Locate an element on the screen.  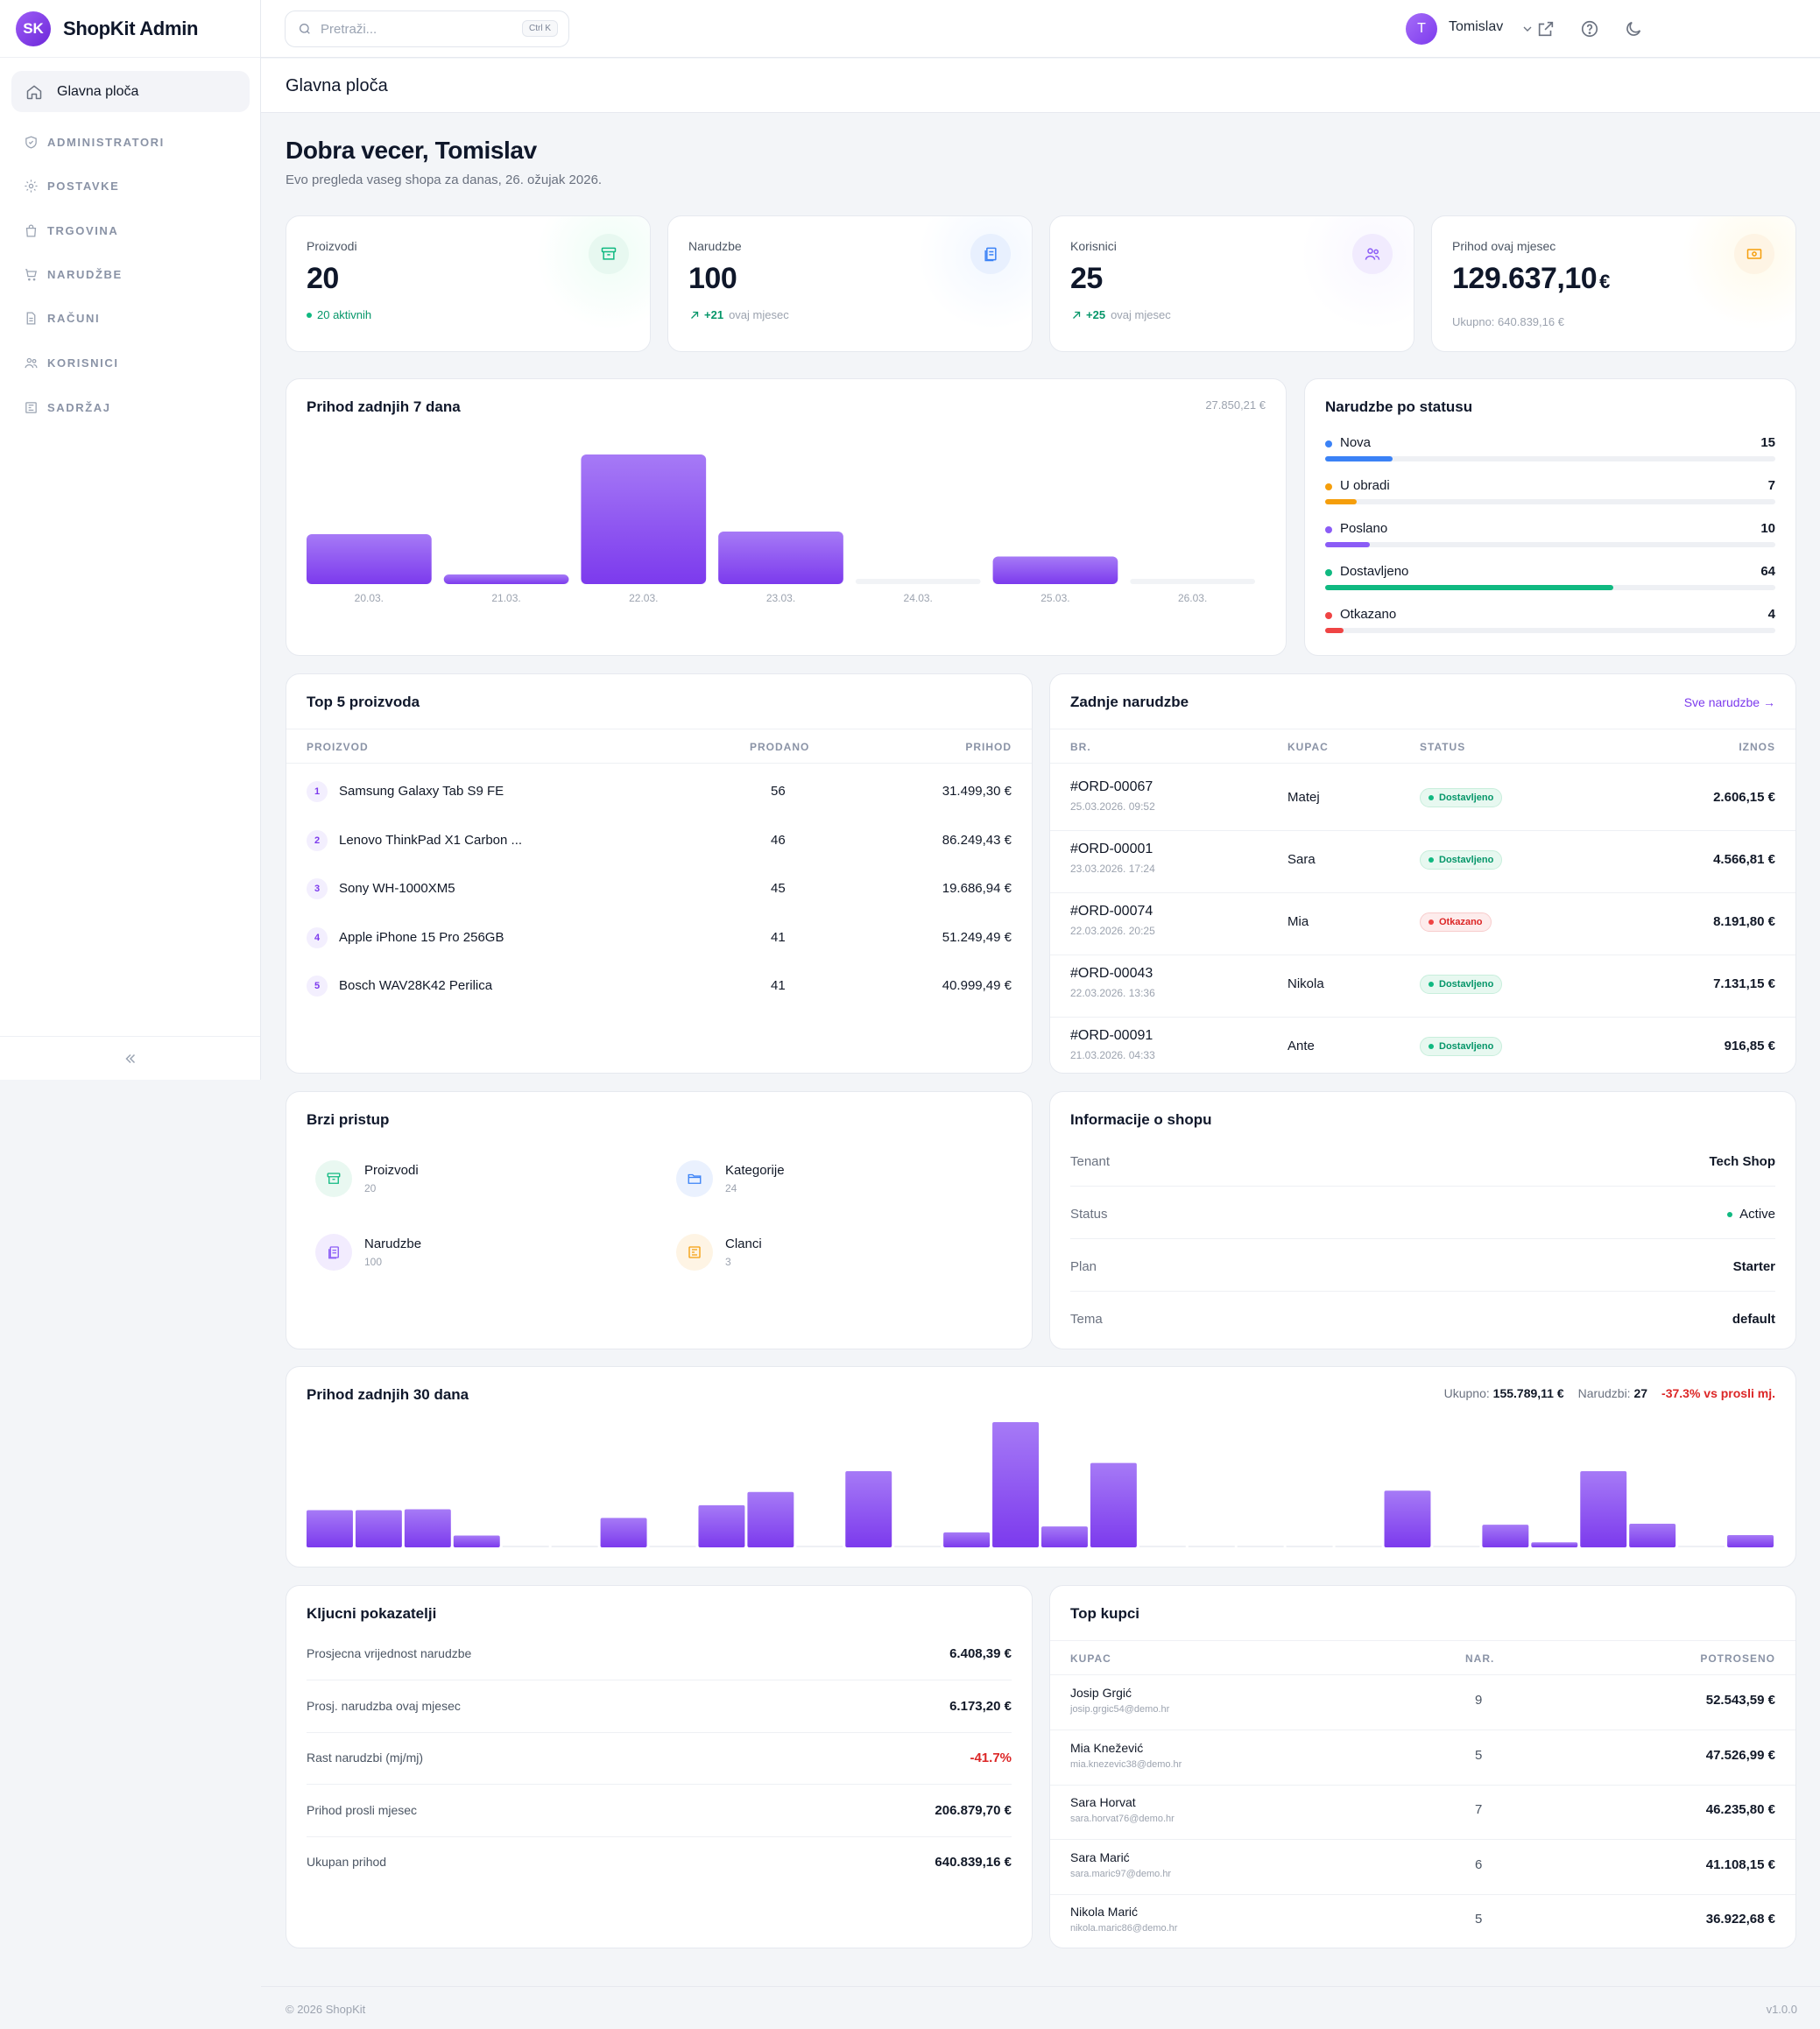
product-name: Sony WH-1000XM5 is located at coordinates (397, 888).